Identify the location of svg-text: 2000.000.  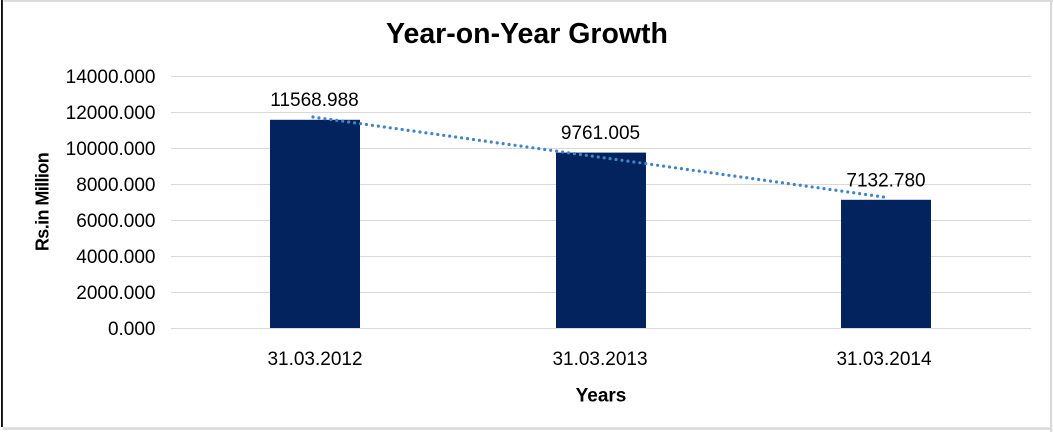
(115, 293).